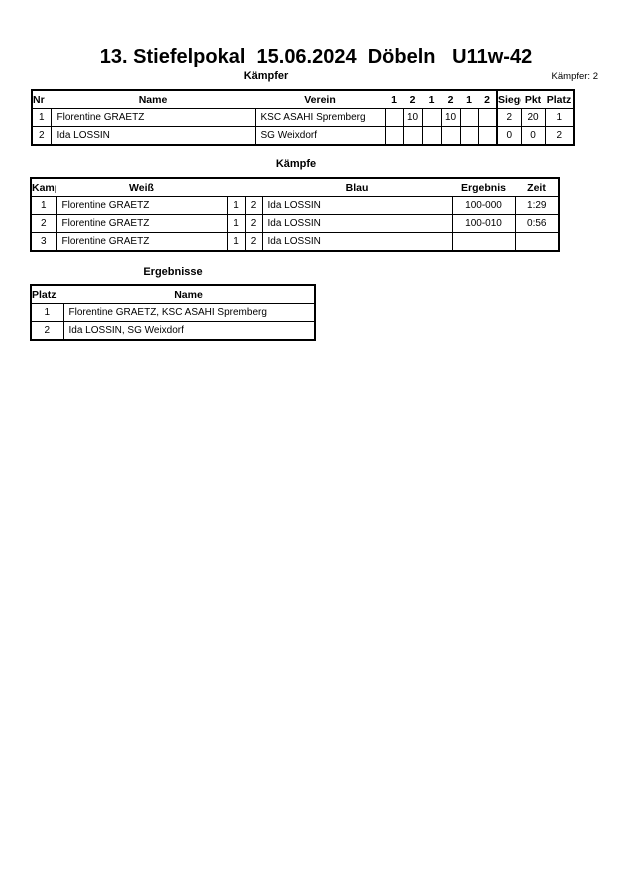  What do you see at coordinates (41, 136) in the screenshot?
I see `nr-cell: 2` at bounding box center [41, 136].